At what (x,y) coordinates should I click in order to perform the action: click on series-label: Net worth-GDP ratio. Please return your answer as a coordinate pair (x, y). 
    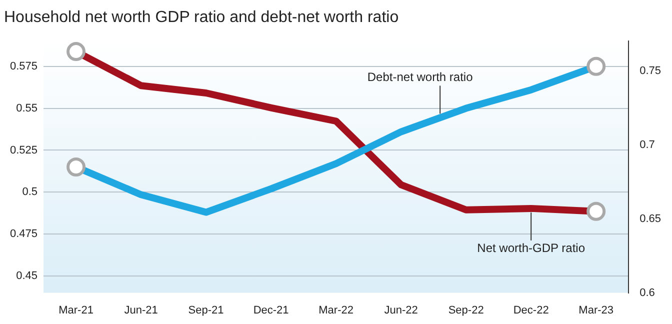
    Looking at the image, I should click on (531, 247).